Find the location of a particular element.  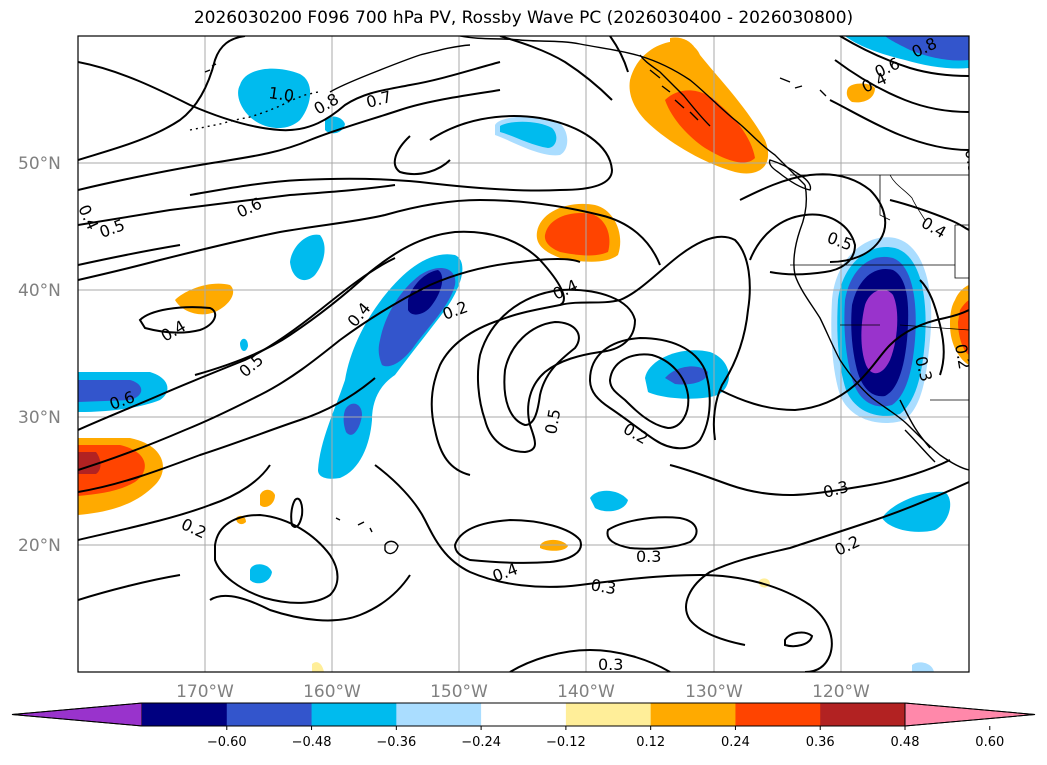

colorbar-tick-label: 0.48 is located at coordinates (905, 742).